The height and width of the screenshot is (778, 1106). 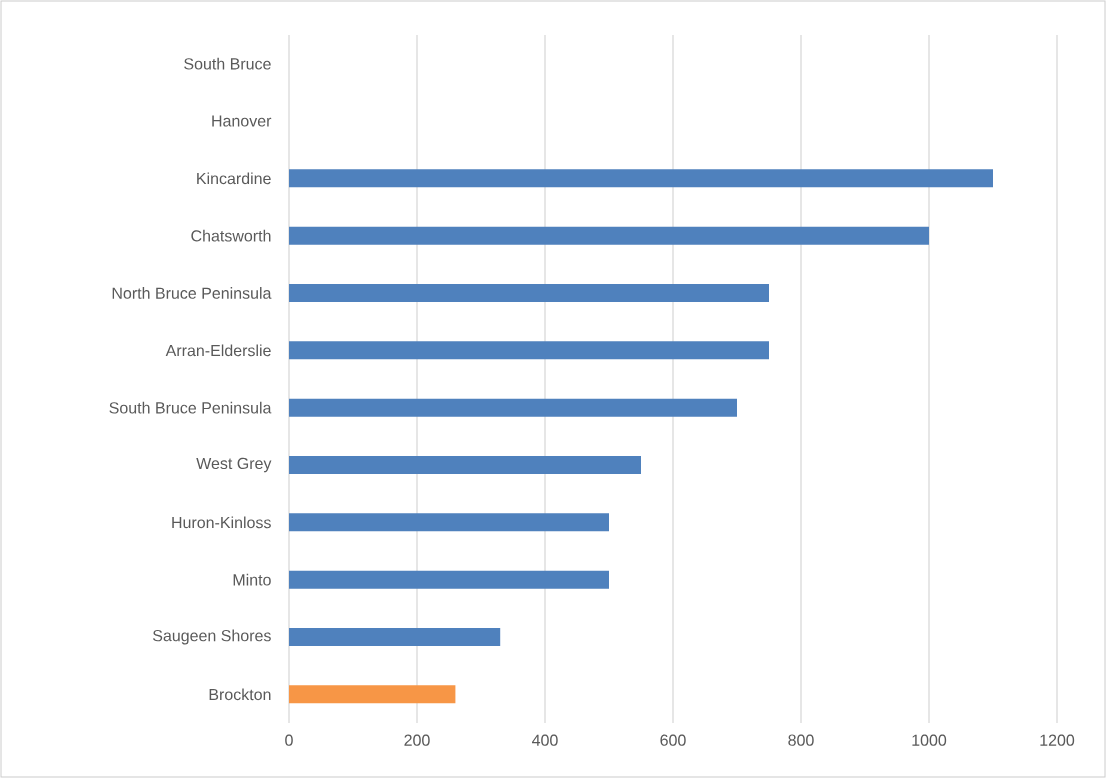 I want to click on x-tick-label: 400, so click(x=545, y=740).